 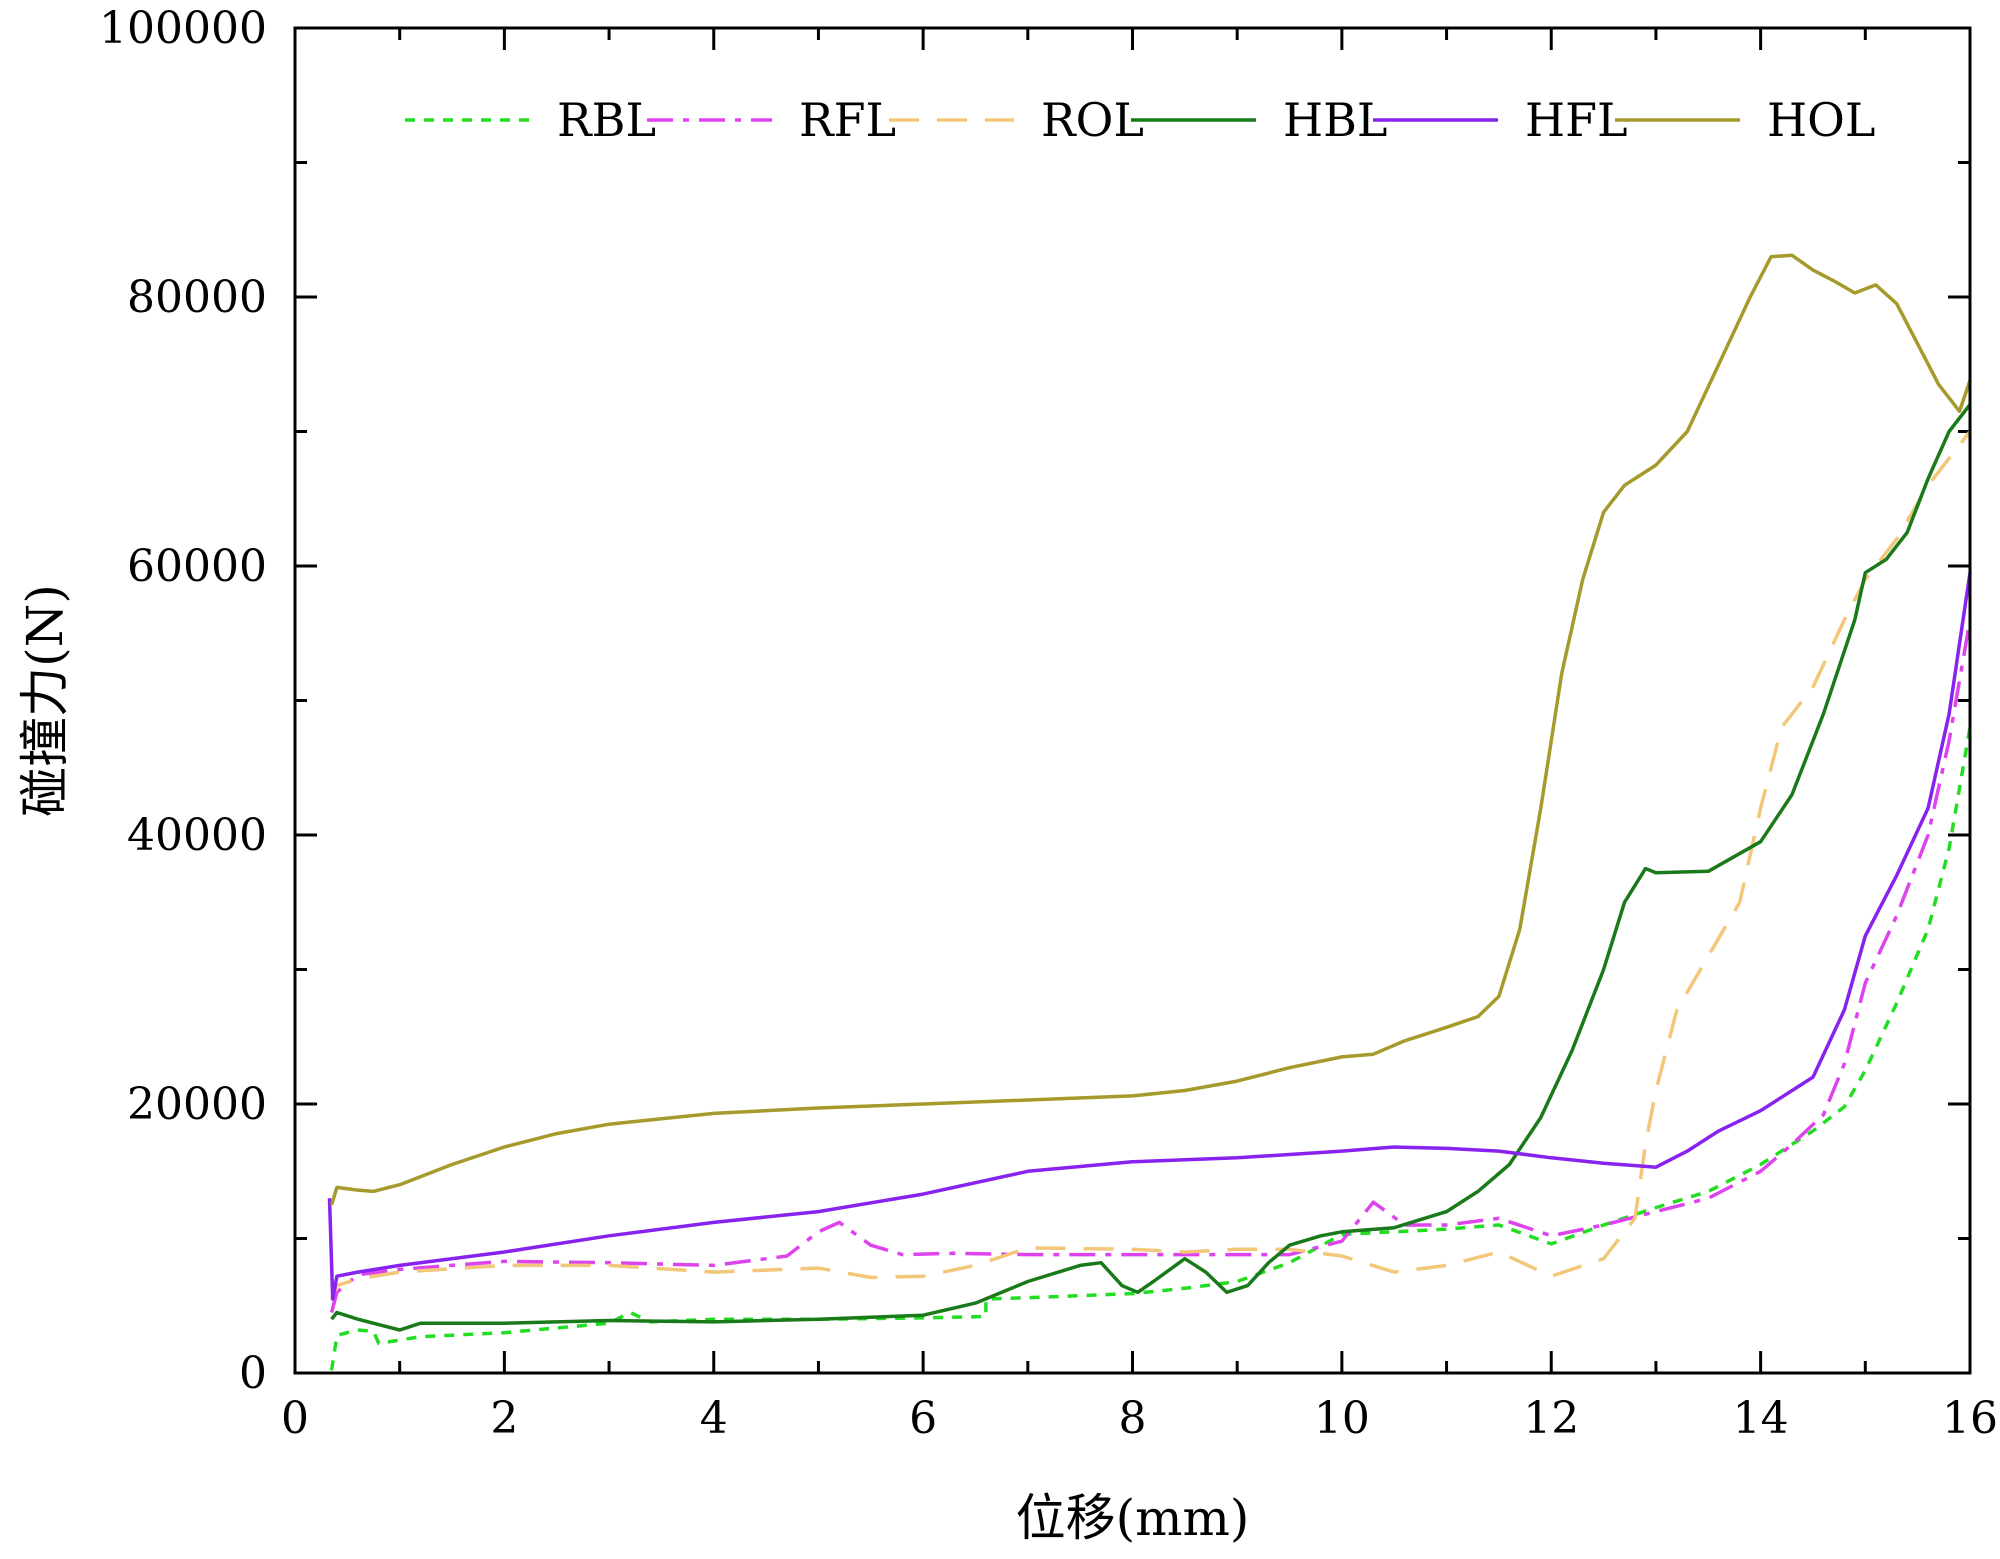 What do you see at coordinates (183, 701) in the screenshot?
I see `y-tick-labels: 0 20000 40000 60000 80000 100000` at bounding box center [183, 701].